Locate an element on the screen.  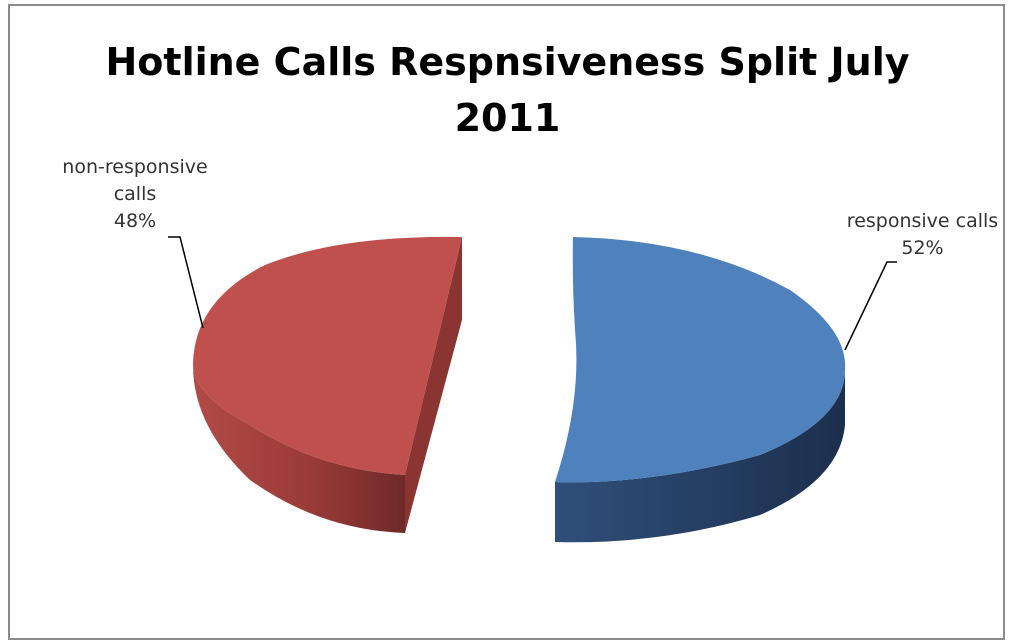
slice-responsive-side is located at coordinates (700, 456).